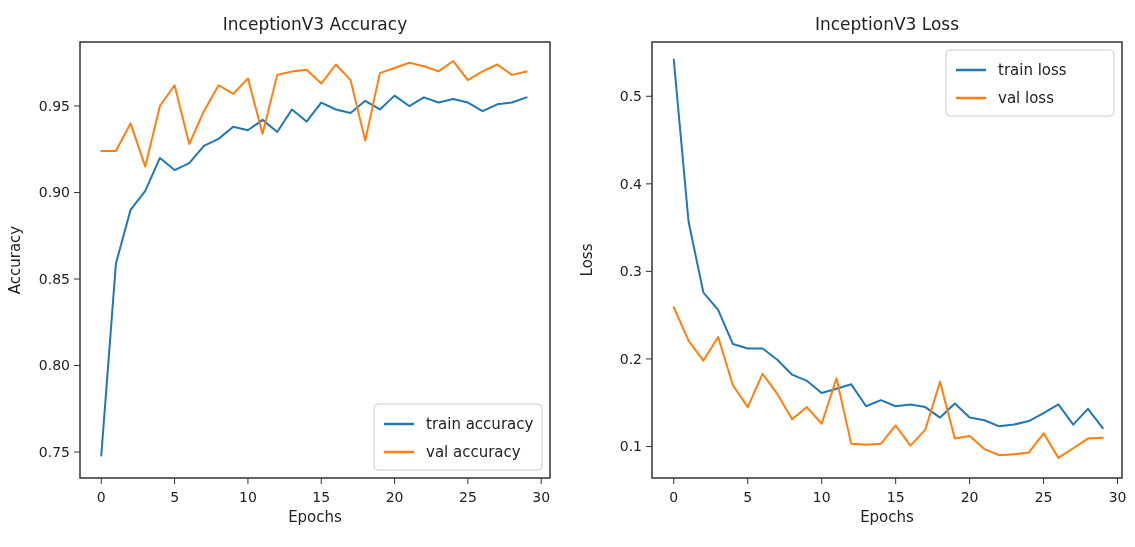 This screenshot has width=1135, height=547. I want to click on y-tick-label: 0.3, so click(630, 271).